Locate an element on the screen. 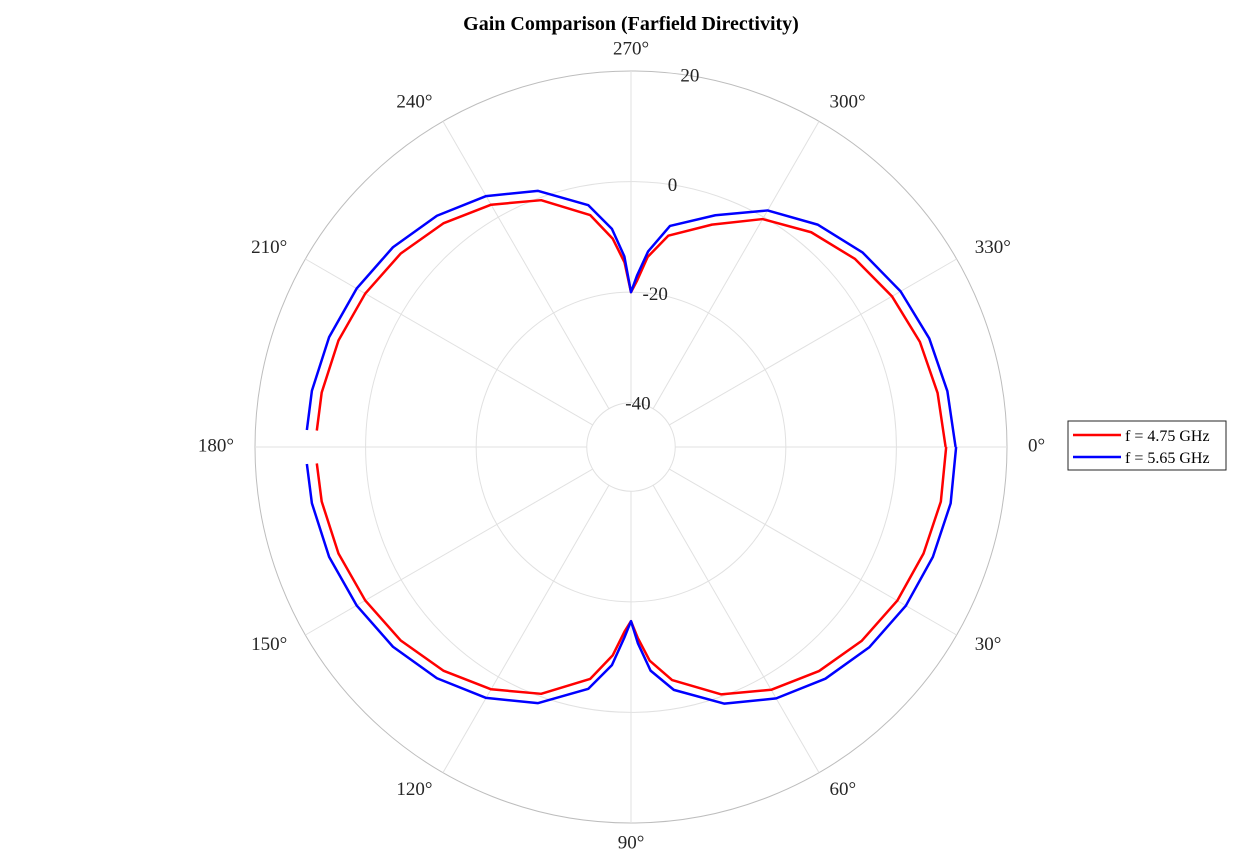 The height and width of the screenshot is (860, 1251). radius-tick-label: 20 is located at coordinates (689, 76).